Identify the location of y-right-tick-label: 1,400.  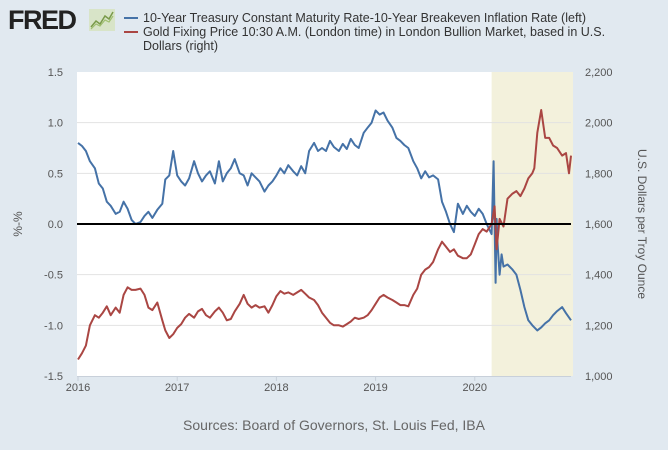
(599, 276).